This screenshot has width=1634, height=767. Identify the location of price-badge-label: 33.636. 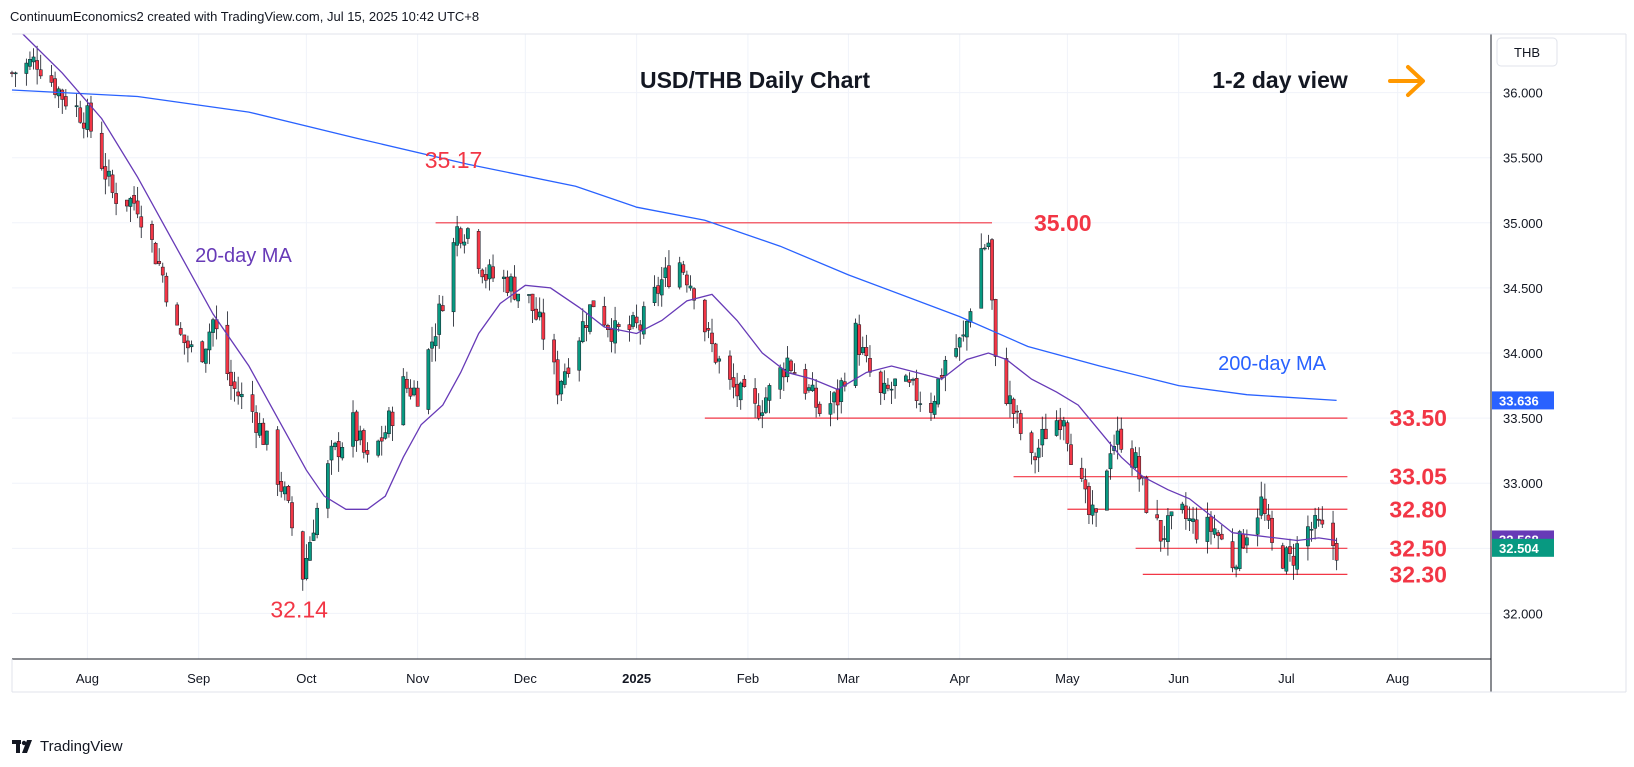
(1519, 400).